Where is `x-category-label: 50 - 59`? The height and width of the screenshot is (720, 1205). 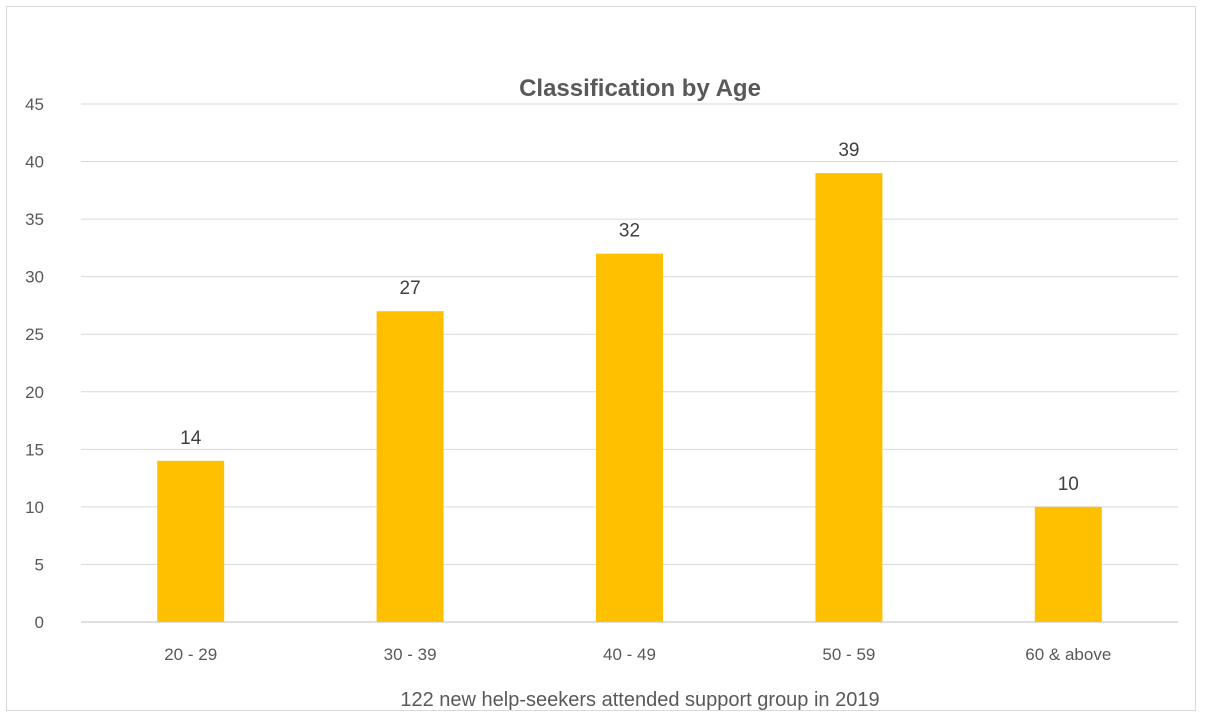 x-category-label: 50 - 59 is located at coordinates (848, 654).